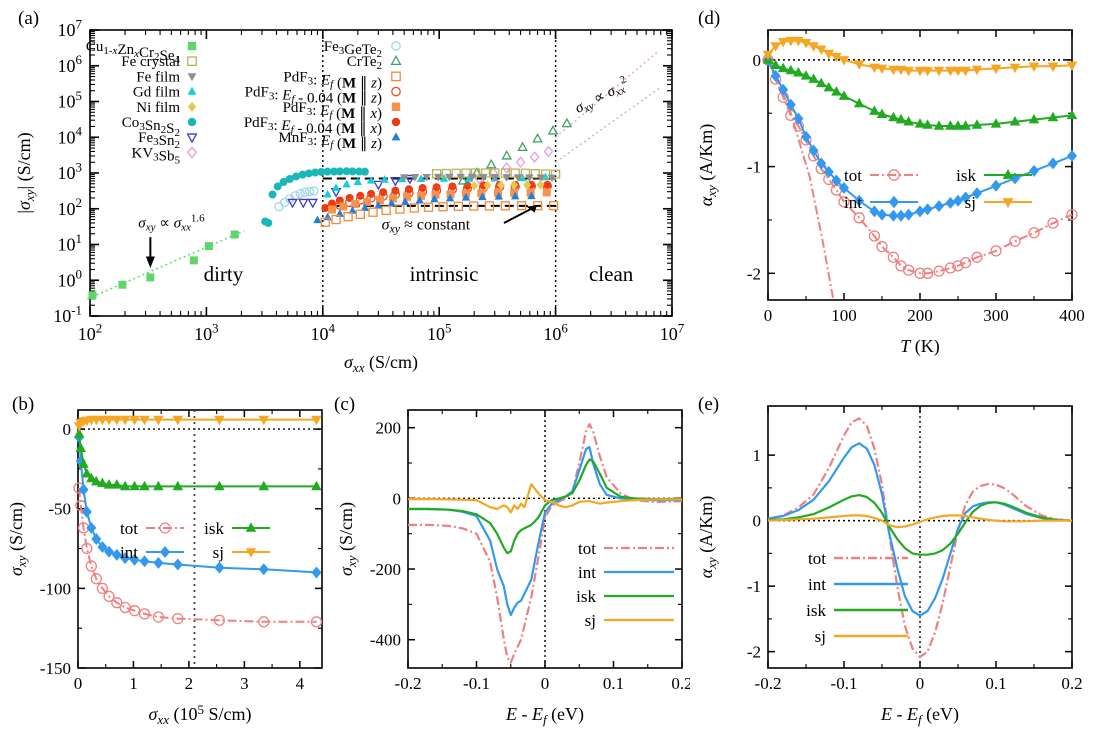 This screenshot has width=1097, height=742. I want to click on svg-text: E - Ef (eV), so click(919, 715).